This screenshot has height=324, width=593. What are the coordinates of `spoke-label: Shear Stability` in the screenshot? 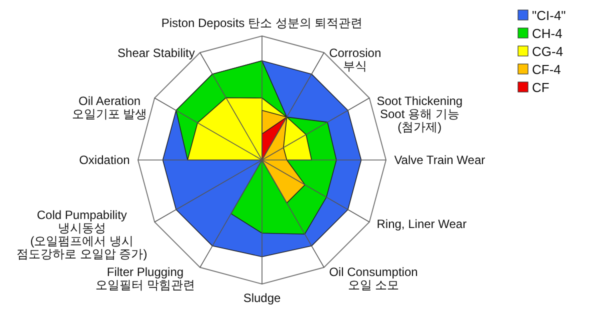 It's located at (156, 53).